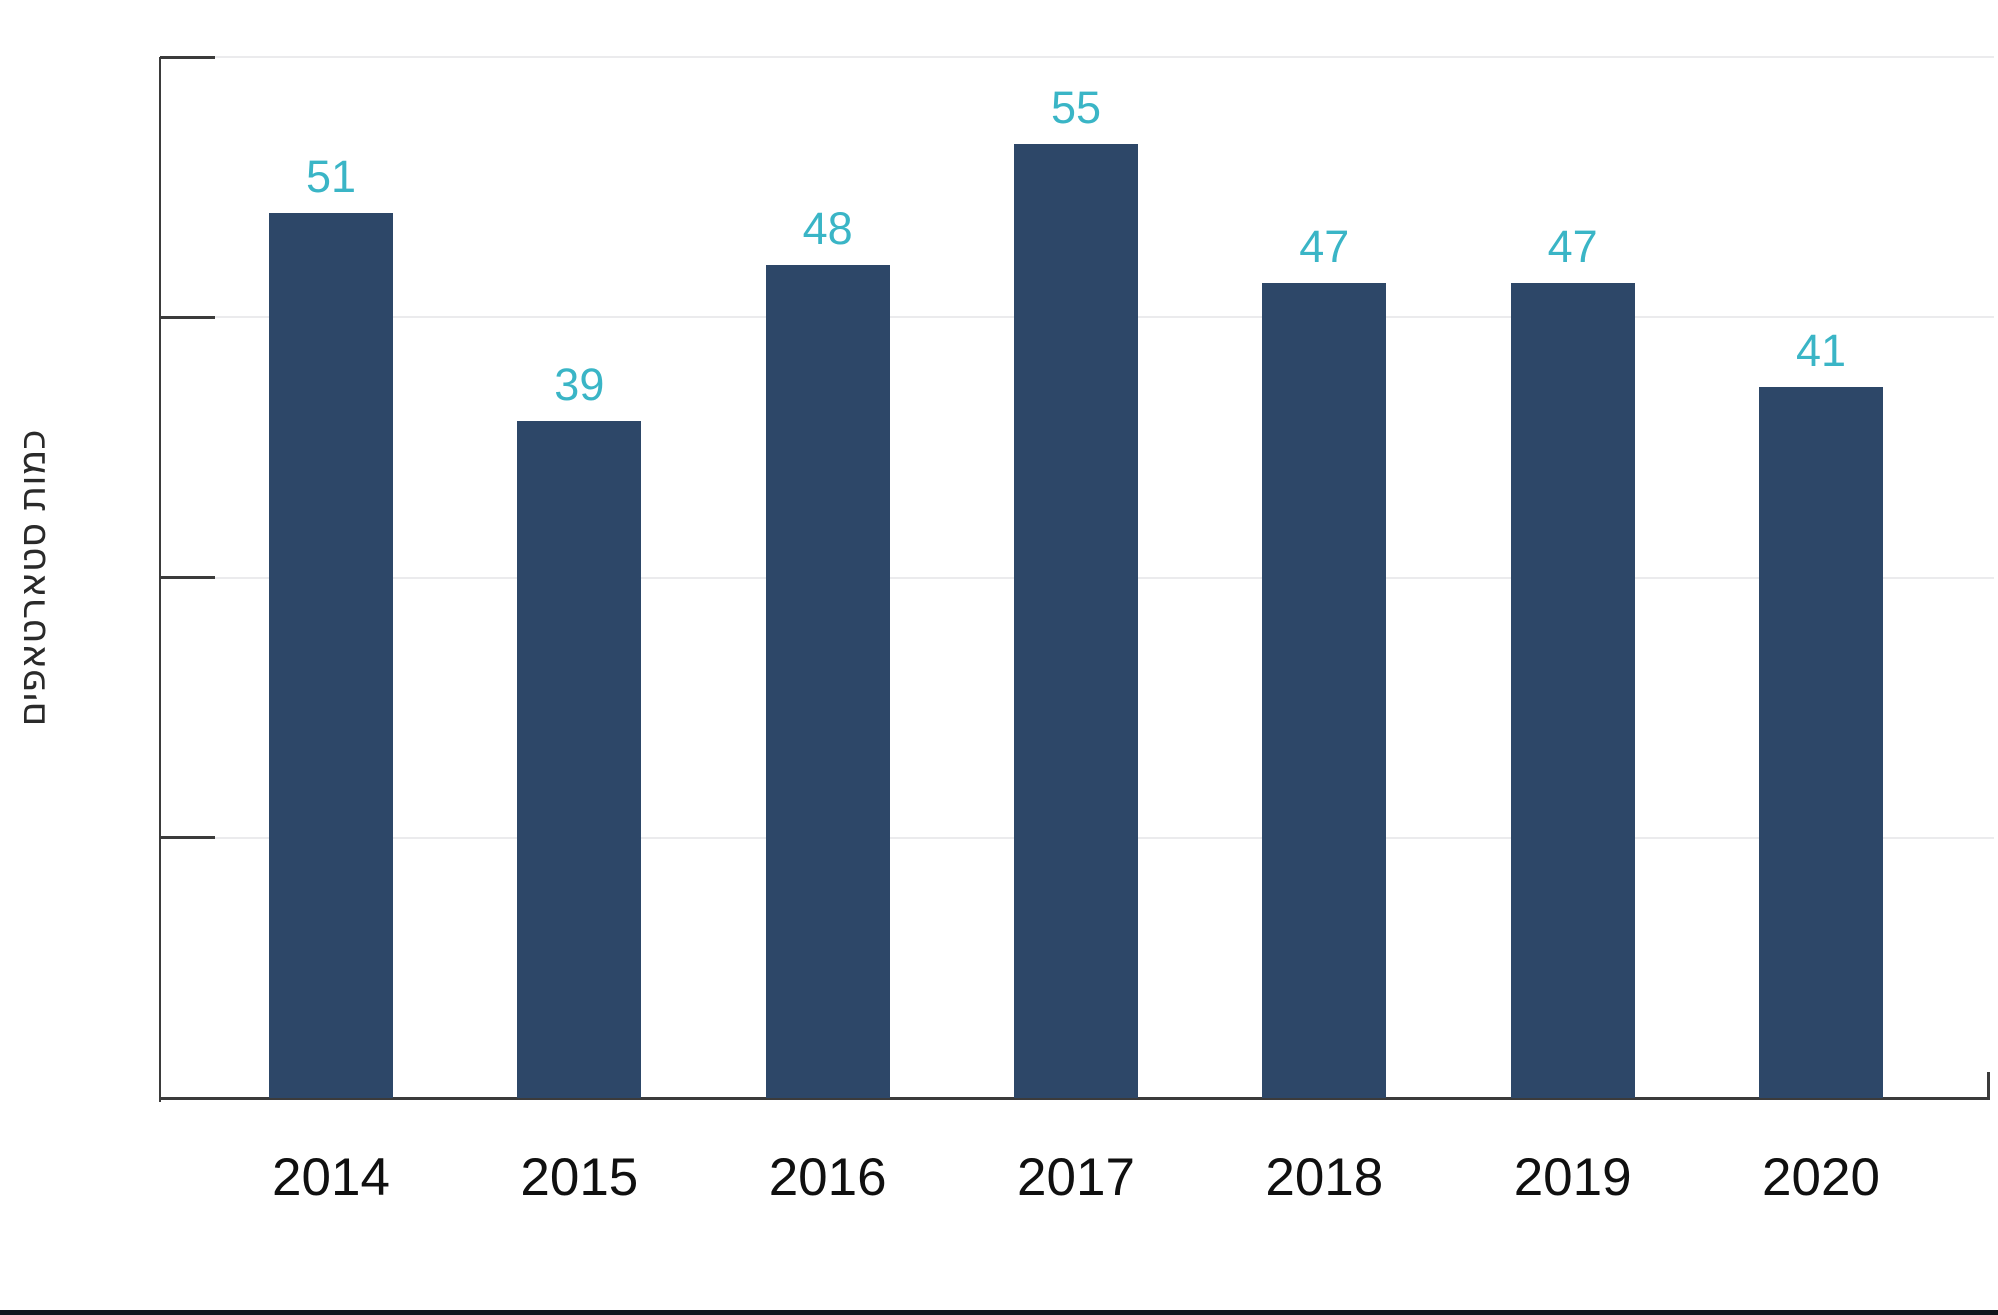 This screenshot has width=1998, height=1315. What do you see at coordinates (1821, 1177) in the screenshot?
I see `x-axis-label-2020: 2020` at bounding box center [1821, 1177].